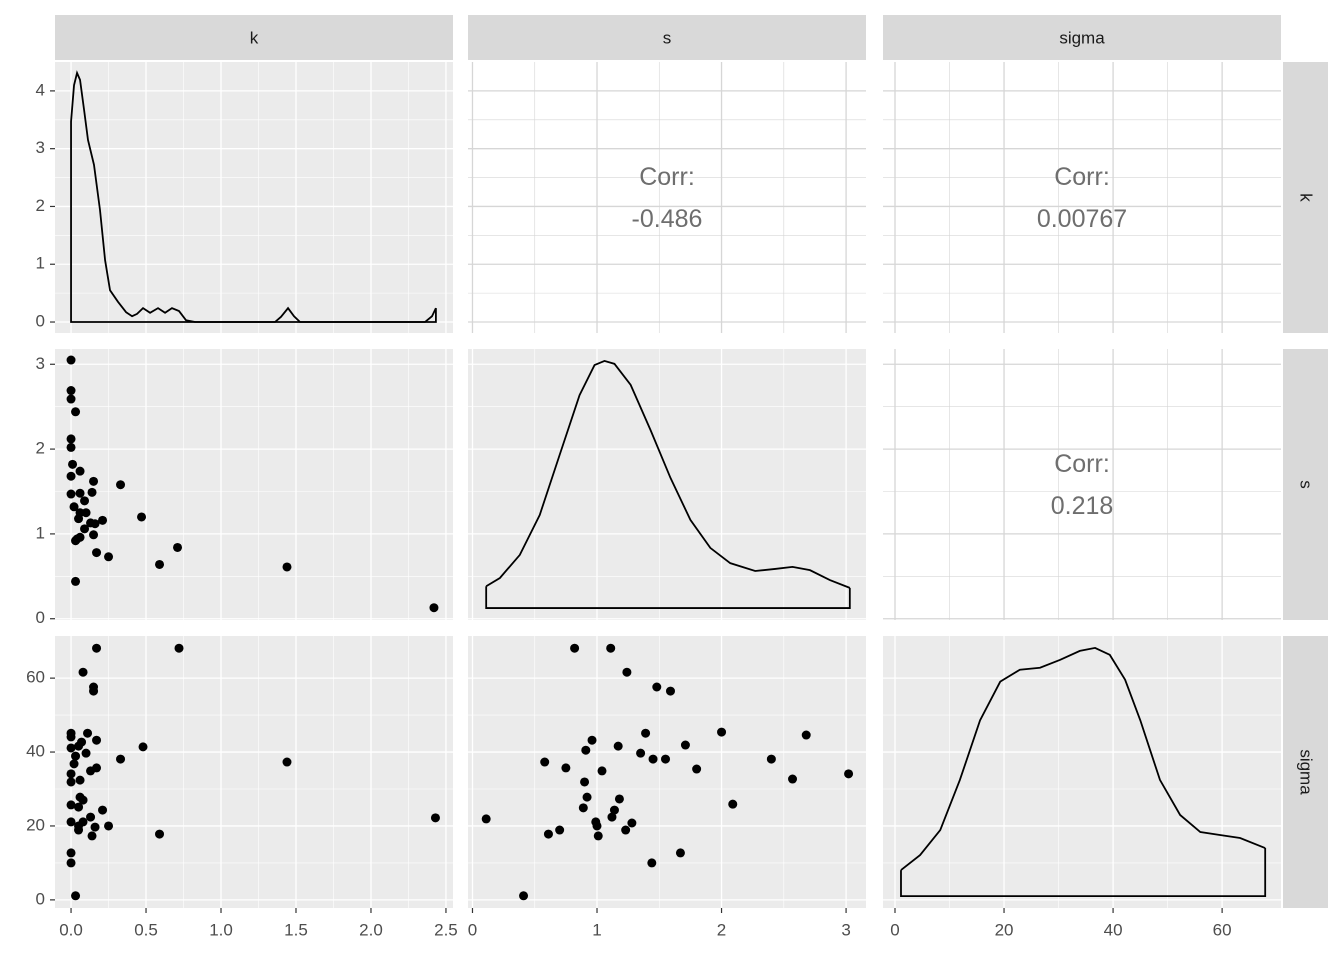 This screenshot has height=960, width=1344. What do you see at coordinates (35, 824) in the screenshot?
I see `y-tick-label: 20` at bounding box center [35, 824].